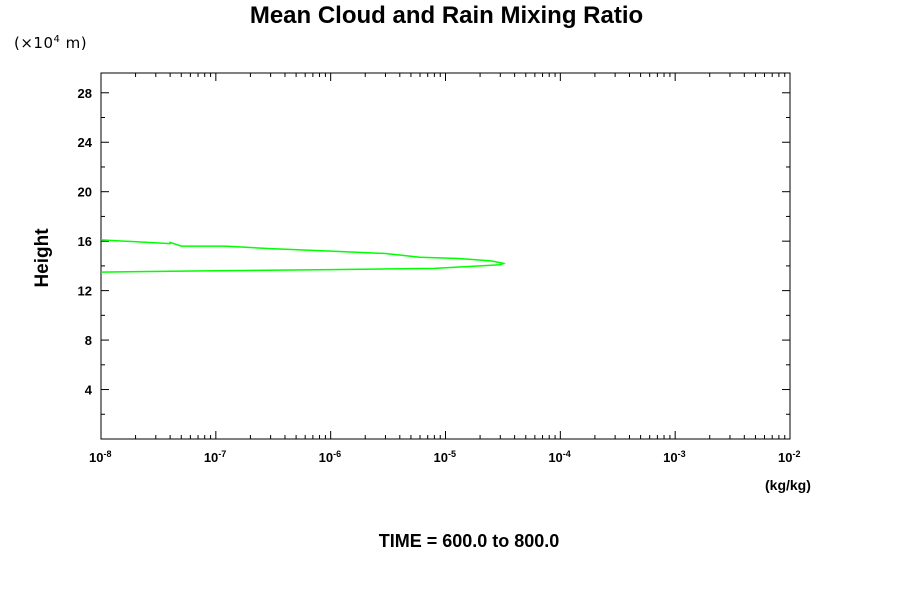  I want to click on data-series-line, so click(303, 256).